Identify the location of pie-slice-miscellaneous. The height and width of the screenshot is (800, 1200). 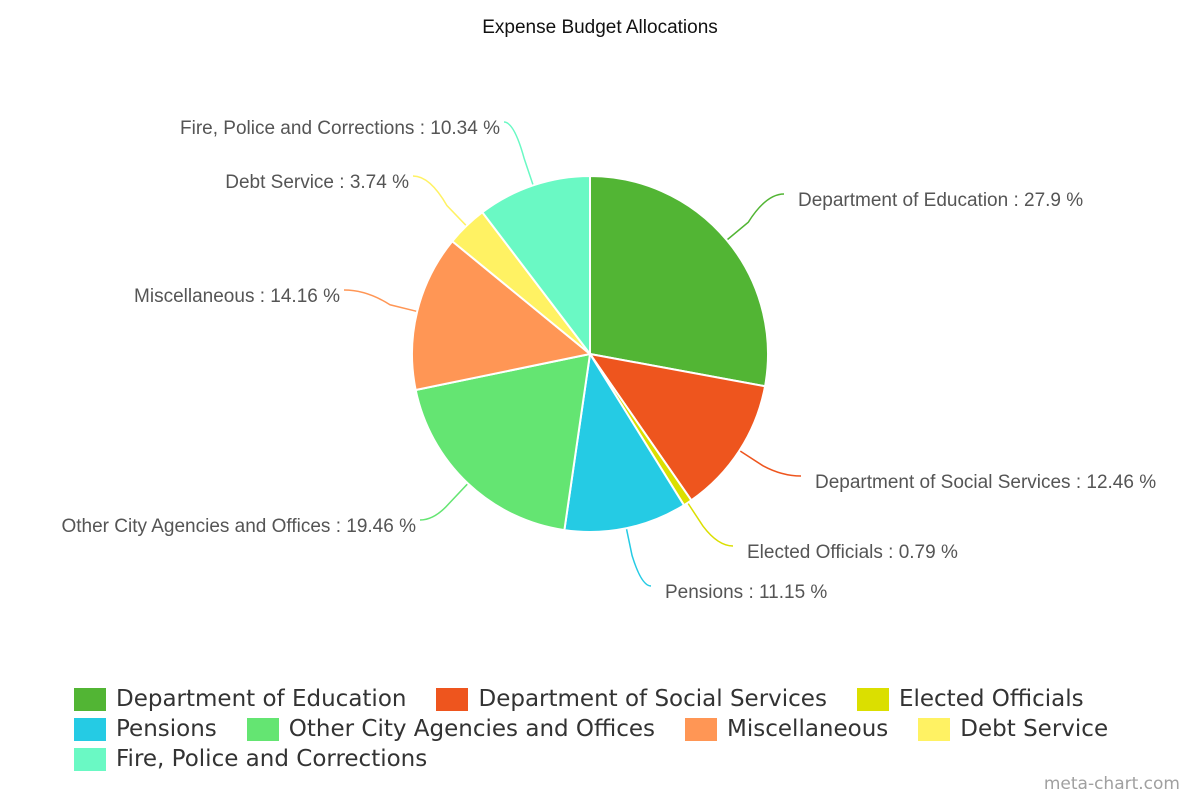
(501, 315).